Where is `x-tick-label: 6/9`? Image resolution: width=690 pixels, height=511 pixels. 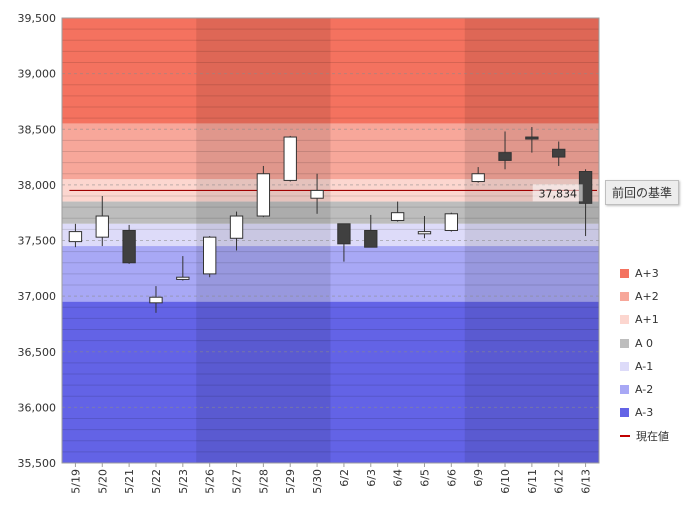 x-tick-label: 6/9 is located at coordinates (478, 478).